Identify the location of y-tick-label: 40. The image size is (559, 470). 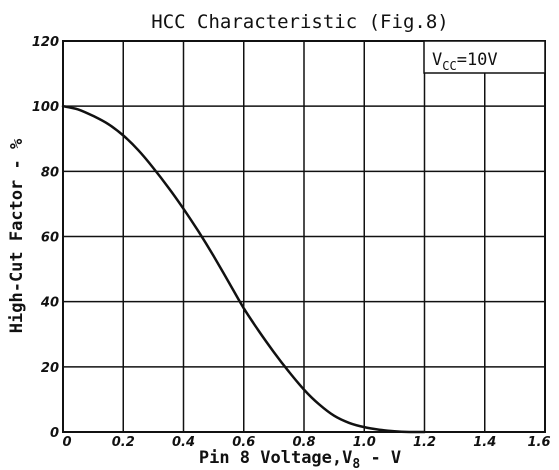
(49, 303).